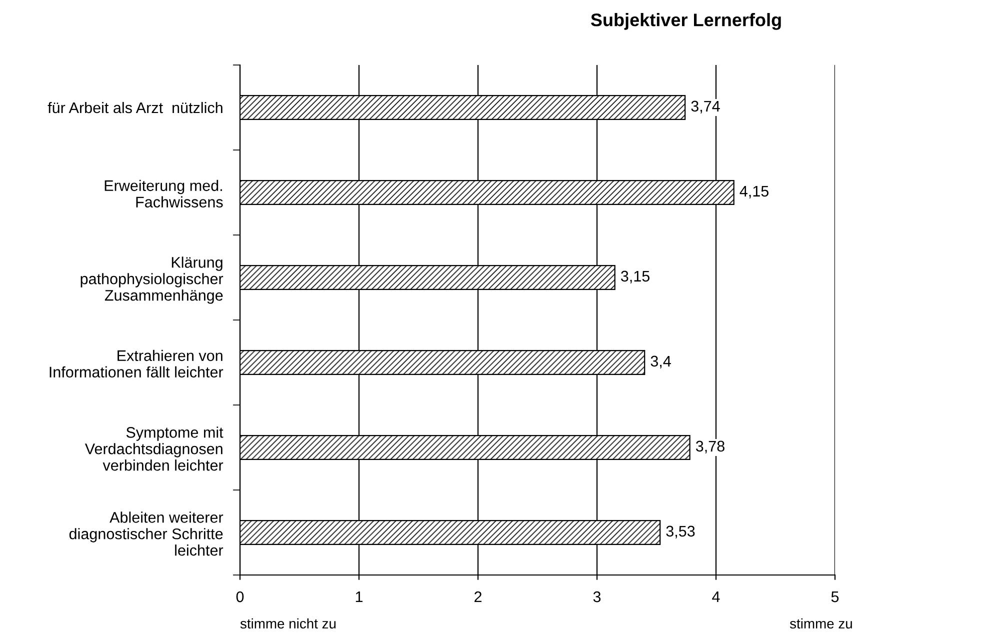 The width and height of the screenshot is (994, 641). Describe the element at coordinates (660, 362) in the screenshot. I see `data-label: 3,4` at that location.